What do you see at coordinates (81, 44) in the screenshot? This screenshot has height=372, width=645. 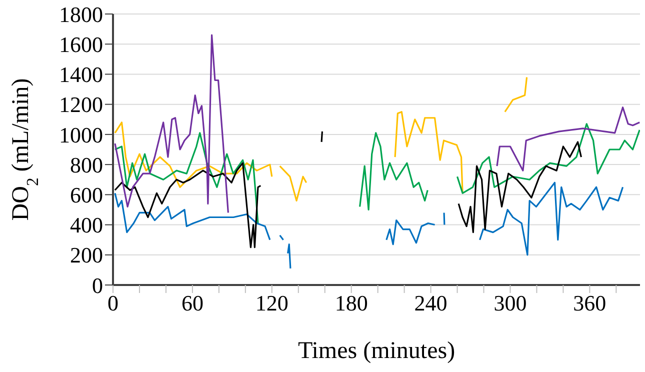 I see `y-tick-label: 1600` at bounding box center [81, 44].